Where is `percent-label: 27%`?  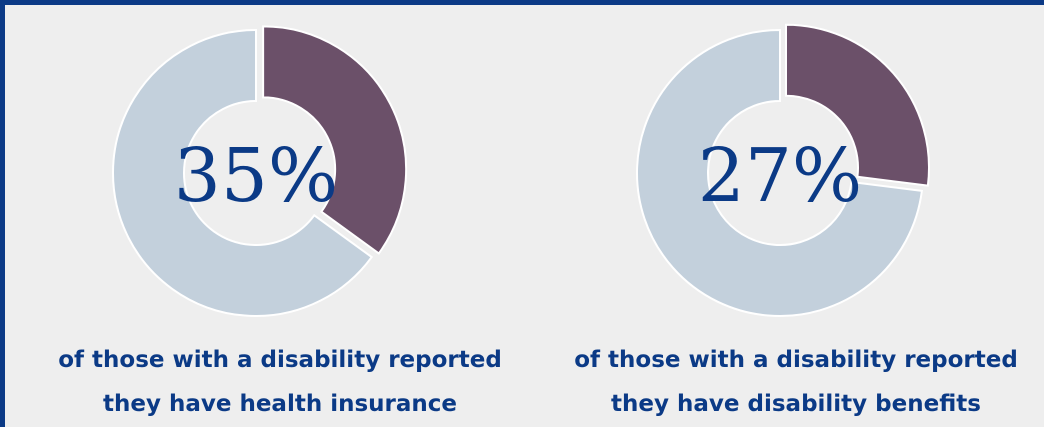
percent-label: 27% is located at coordinates (780, 176).